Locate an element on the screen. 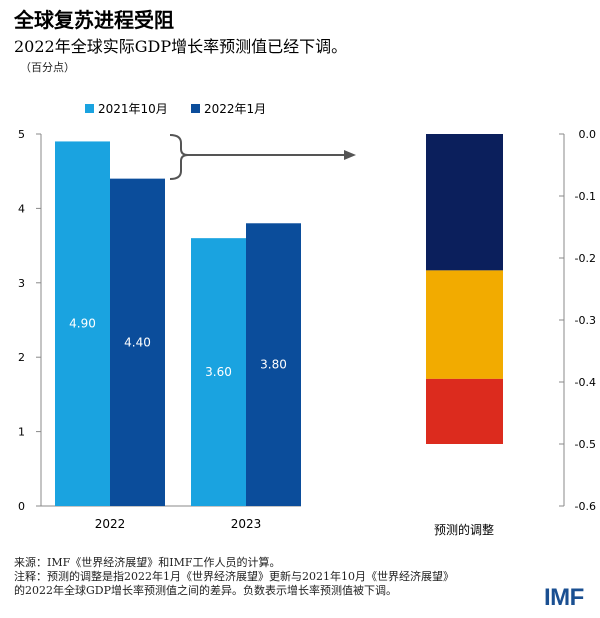  left-y-tick-label: 1 is located at coordinates (21, 432).